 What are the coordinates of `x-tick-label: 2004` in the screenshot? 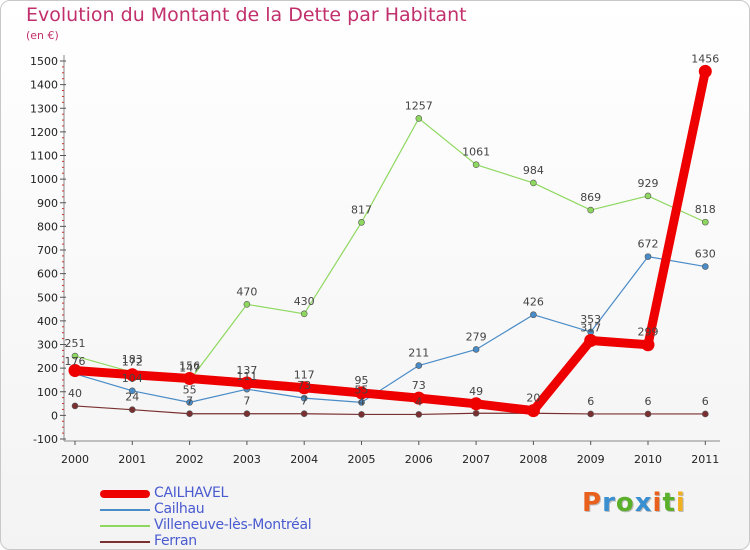 It's located at (304, 459).